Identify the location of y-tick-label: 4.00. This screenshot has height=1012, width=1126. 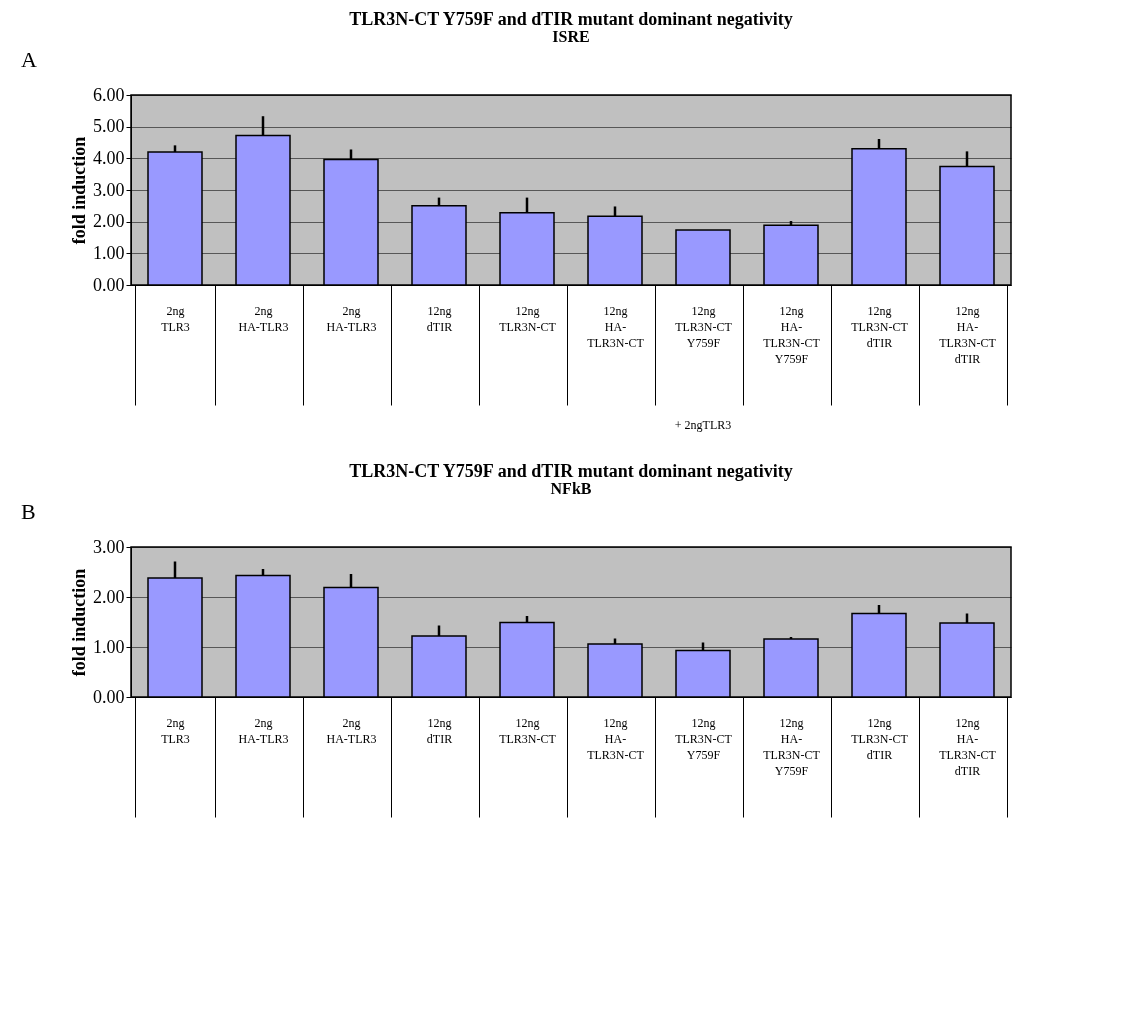
(109, 157).